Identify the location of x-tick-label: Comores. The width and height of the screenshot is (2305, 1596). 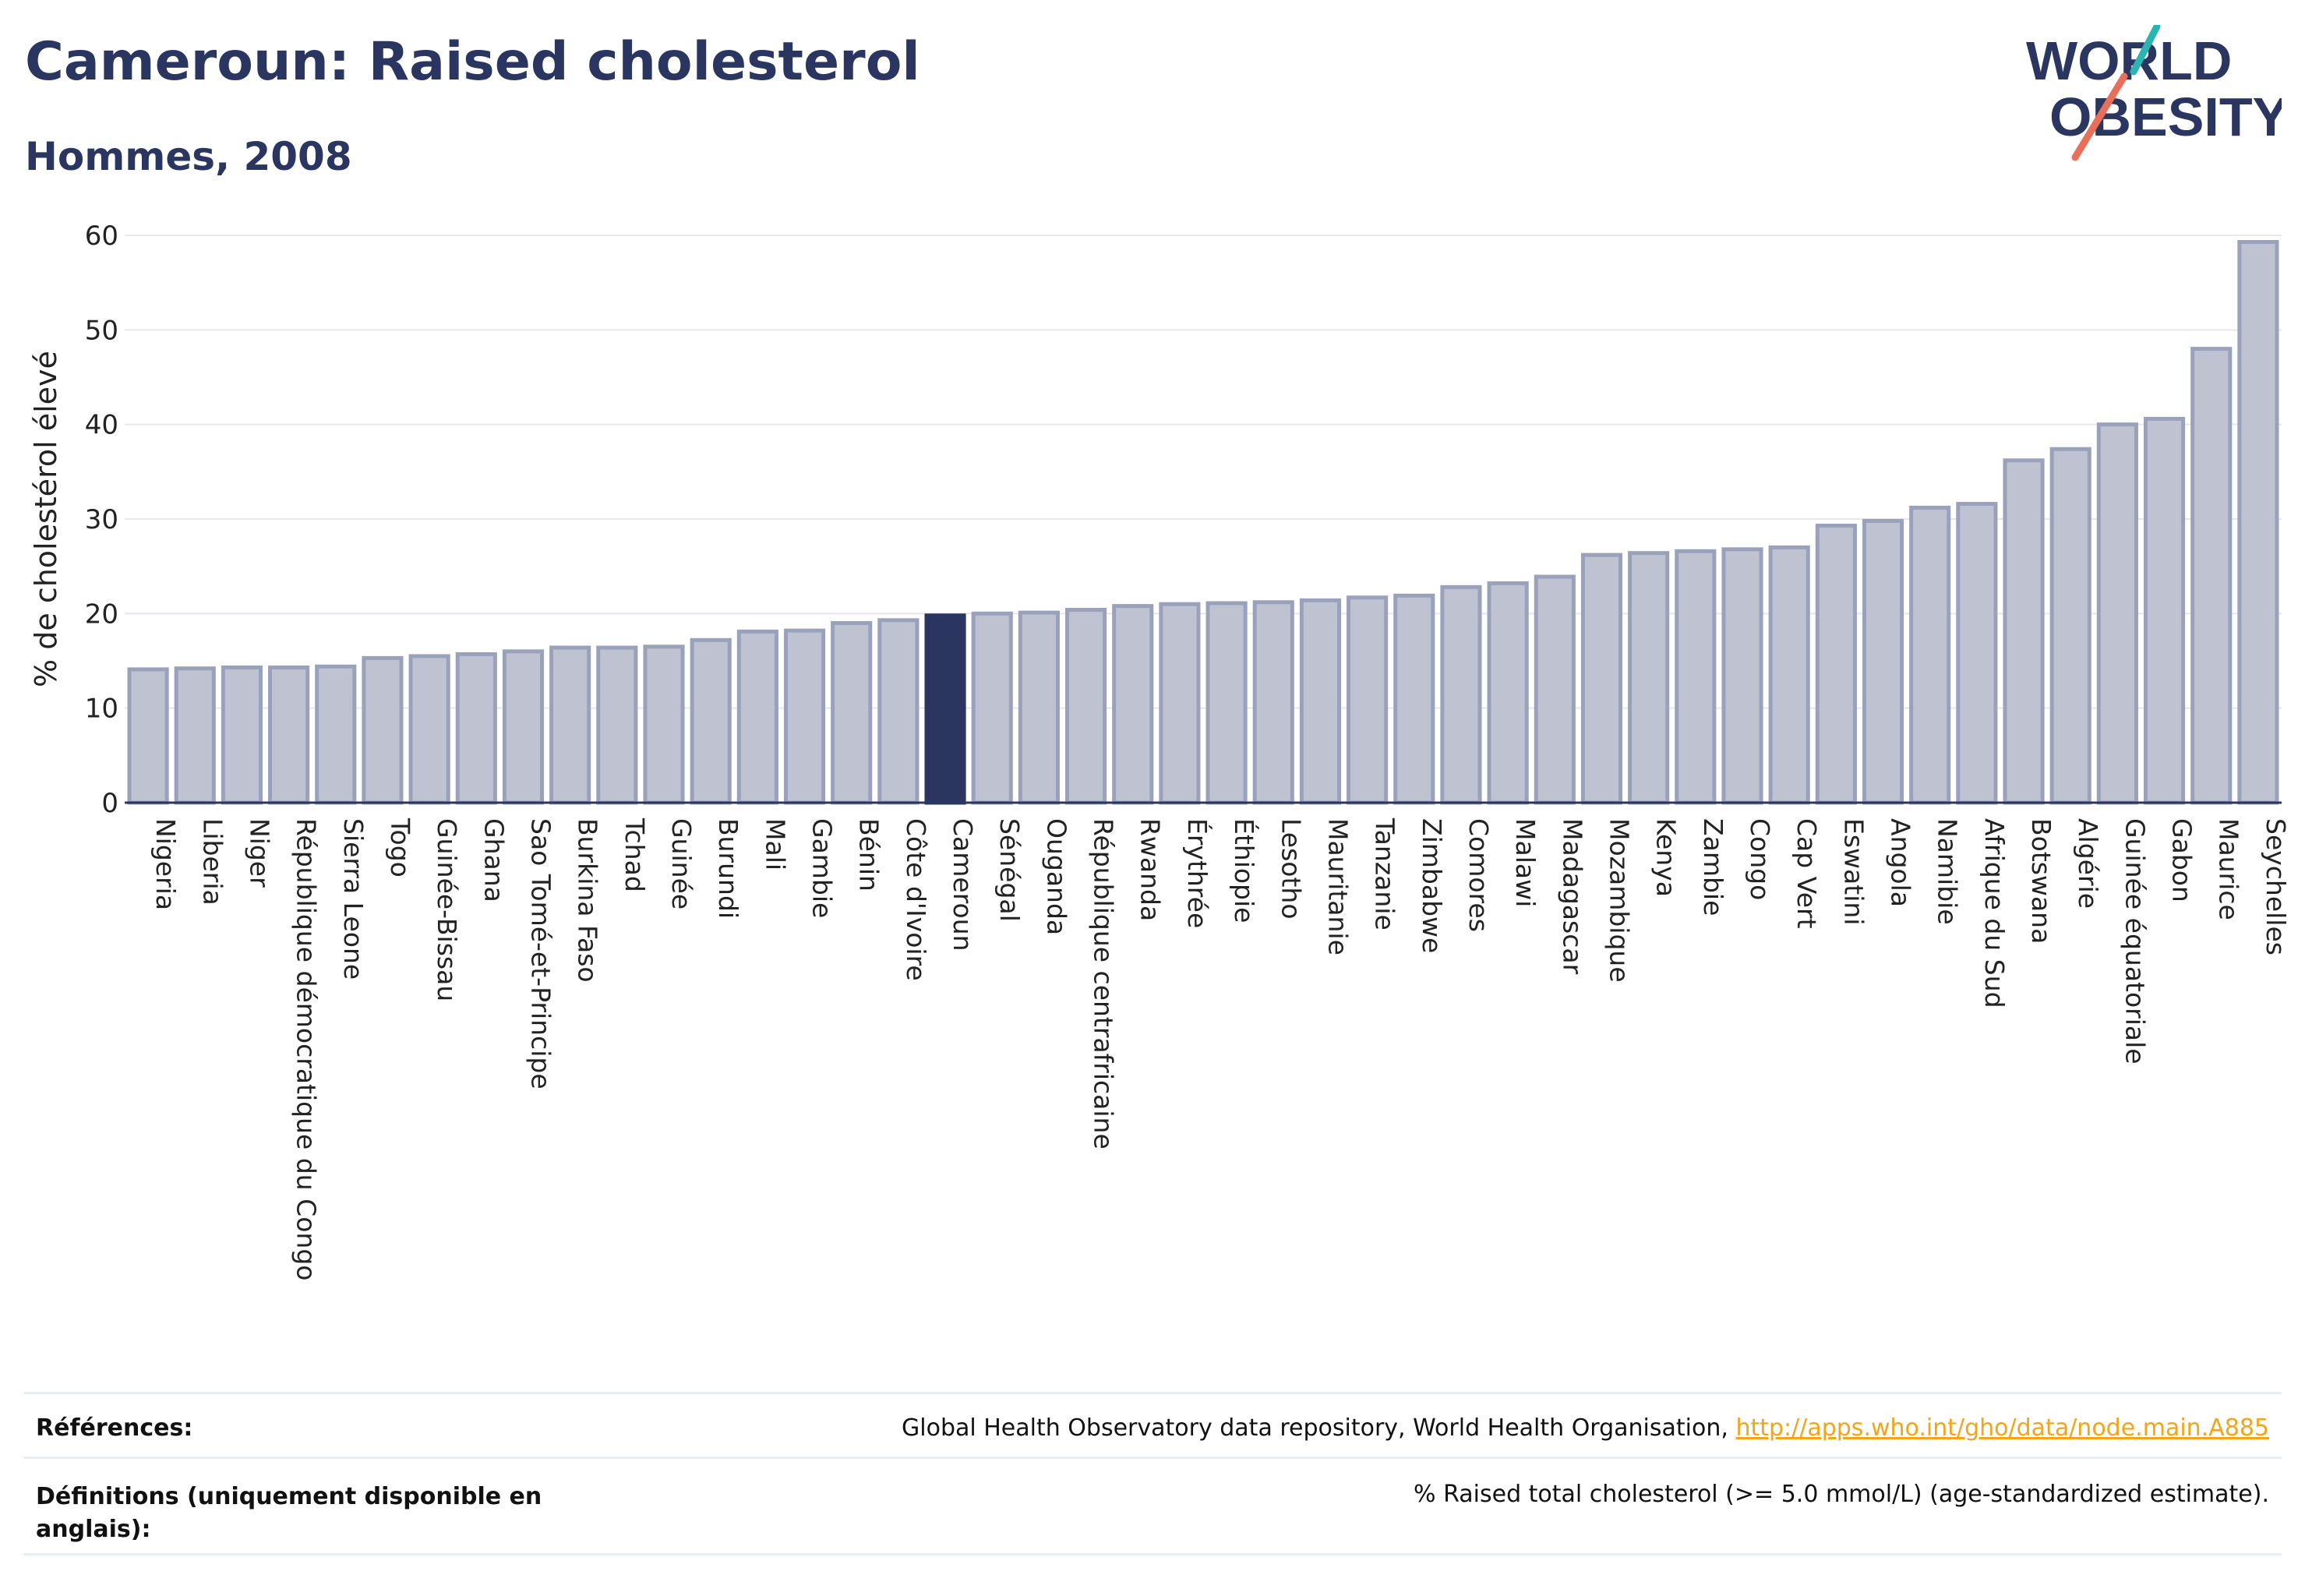
(1478, 875).